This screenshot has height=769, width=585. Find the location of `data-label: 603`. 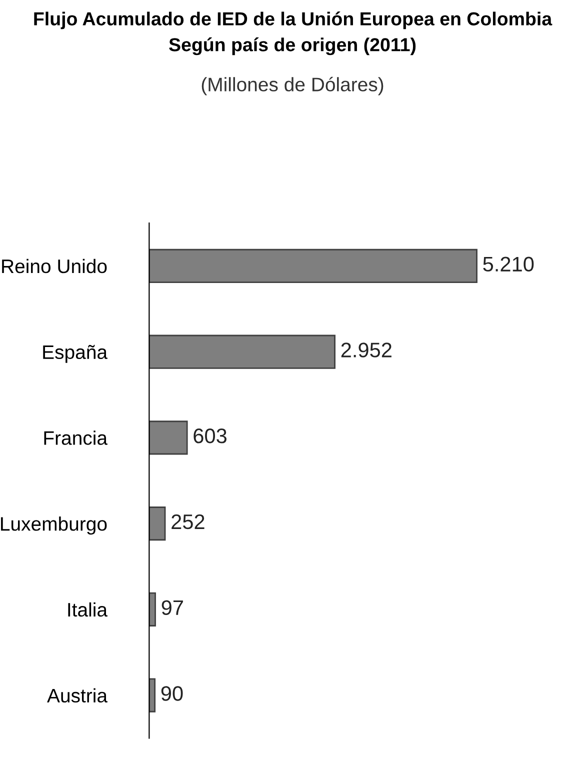

data-label: 603 is located at coordinates (210, 436).